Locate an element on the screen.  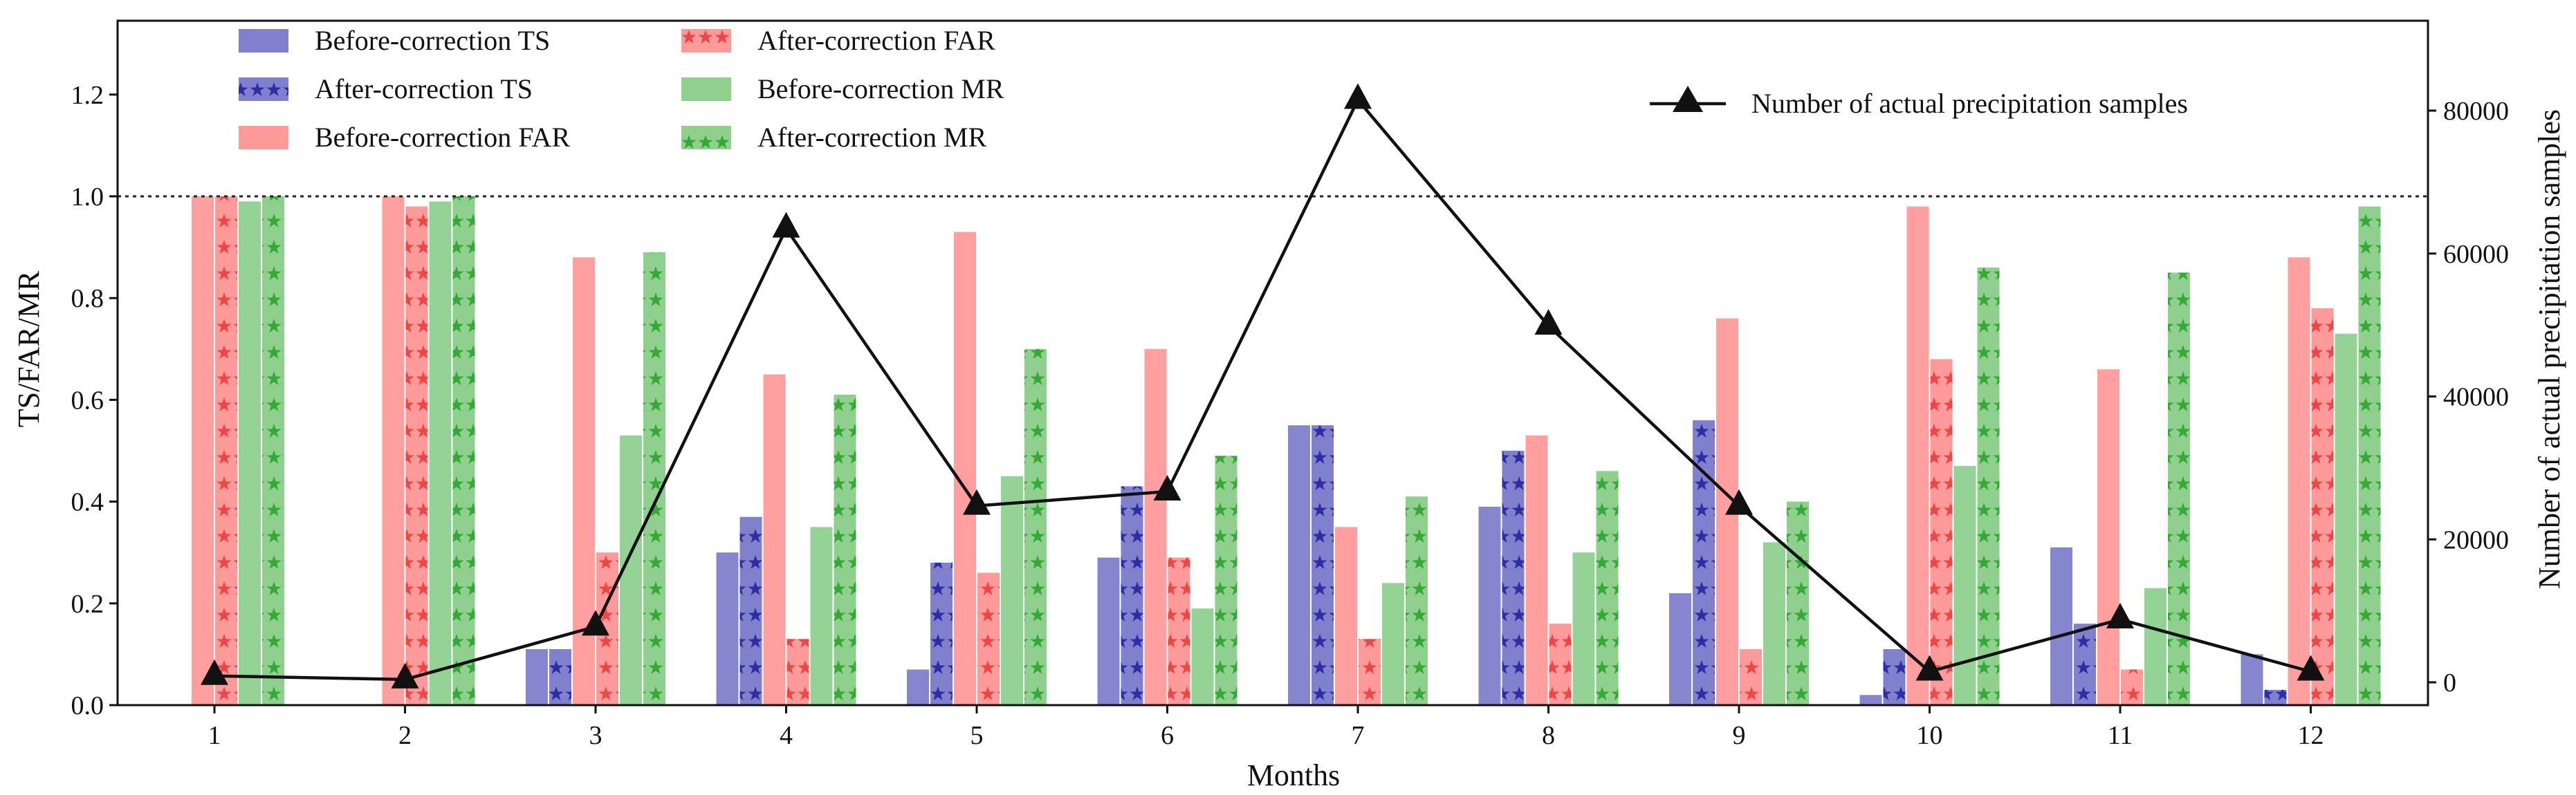
legend-item-before-ts: Before-correction TS is located at coordinates (394, 40).